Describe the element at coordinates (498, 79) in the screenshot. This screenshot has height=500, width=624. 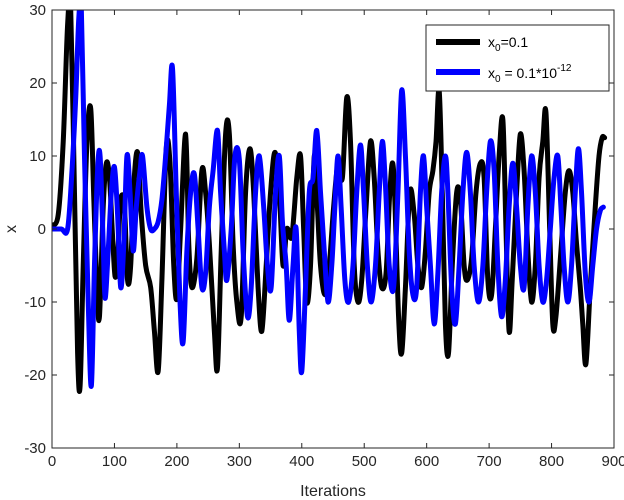
I see `legend-entry-2-sub: 0` at that location.